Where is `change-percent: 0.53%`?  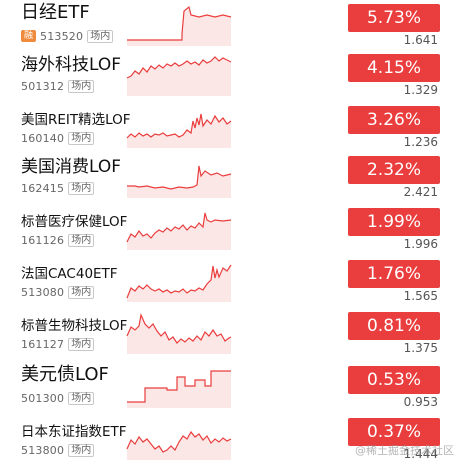
change-percent: 0.53% is located at coordinates (394, 380).